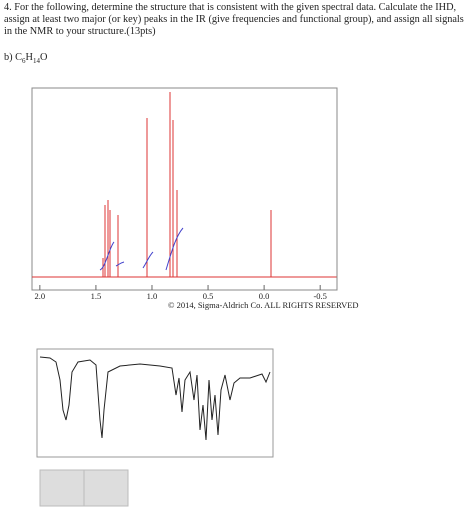 The image size is (474, 511). I want to click on ir-frame, so click(155, 403).